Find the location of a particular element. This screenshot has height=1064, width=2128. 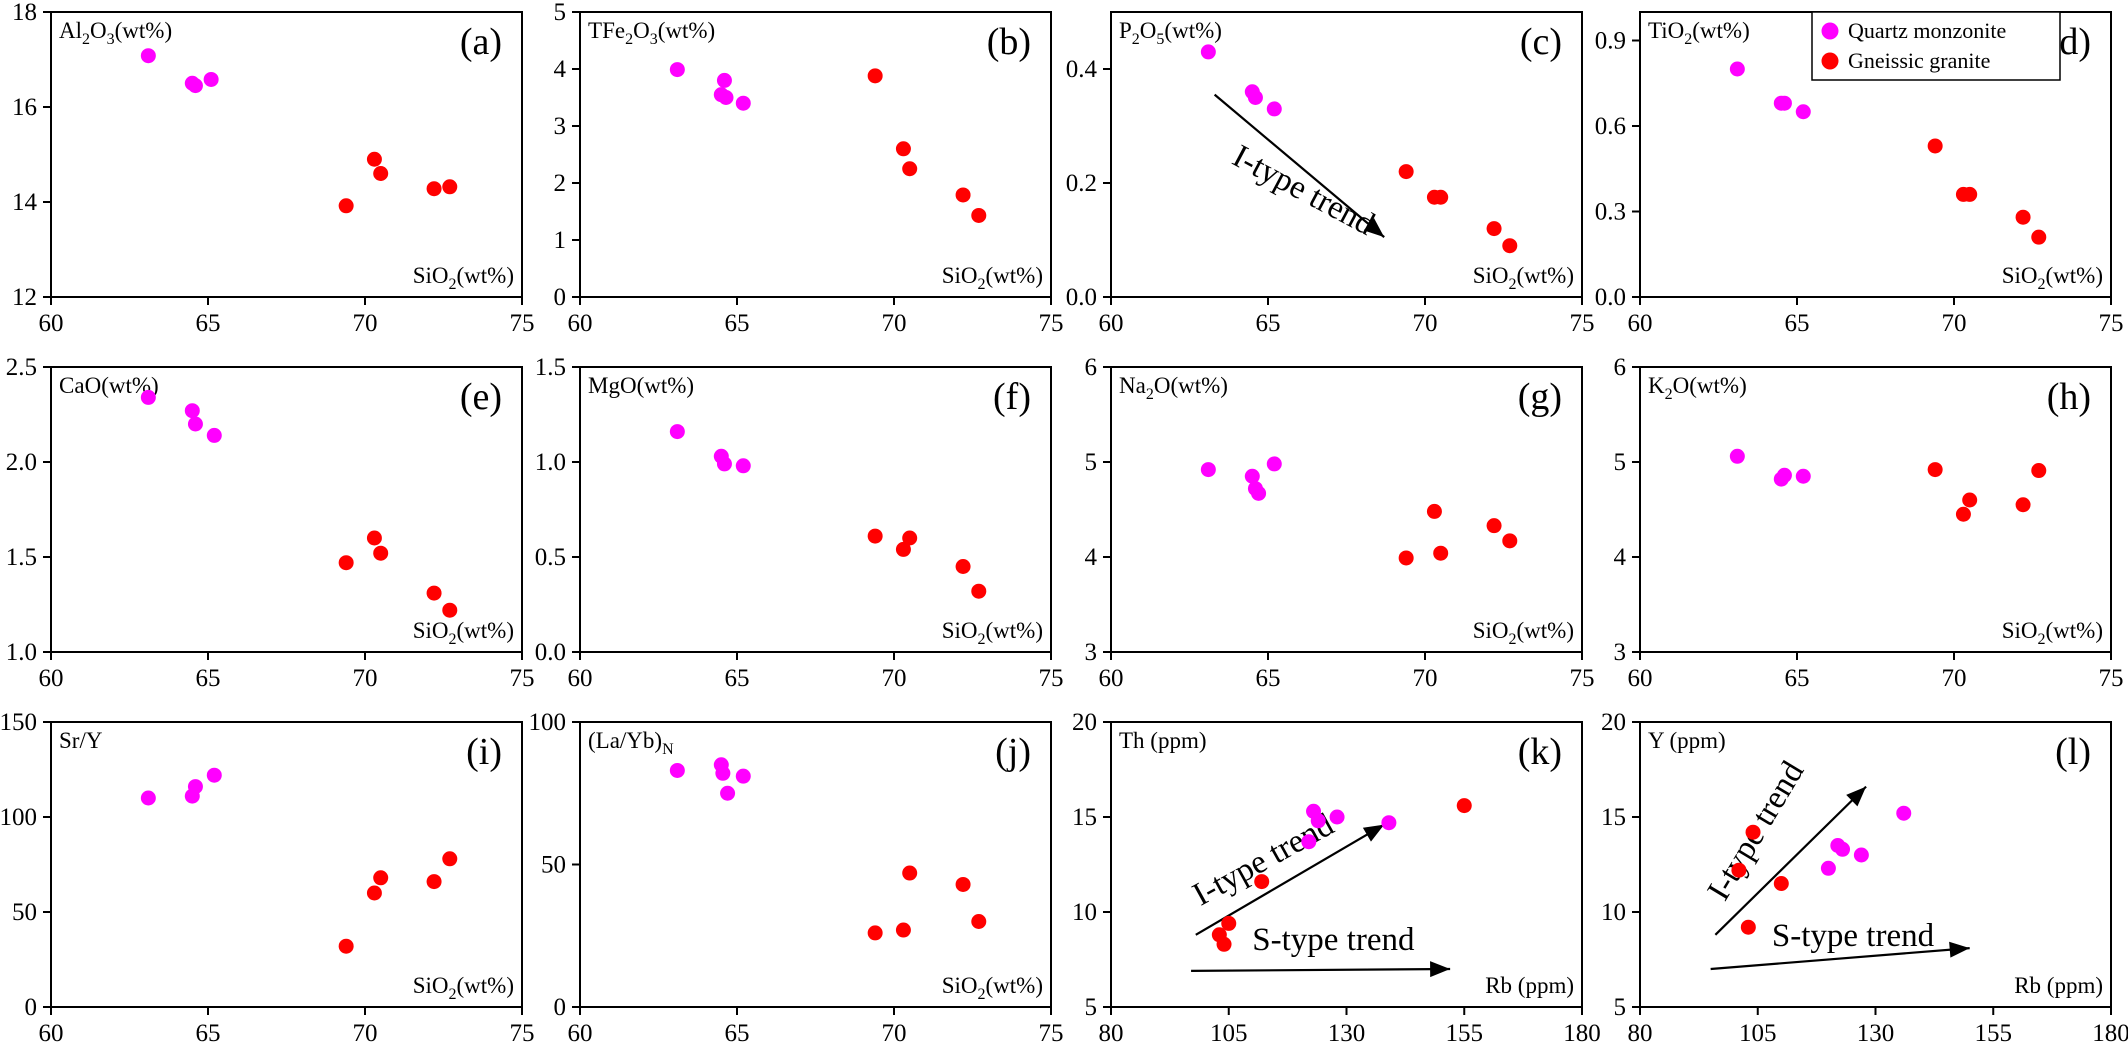

x-tick-label: 105 is located at coordinates (1758, 1033).